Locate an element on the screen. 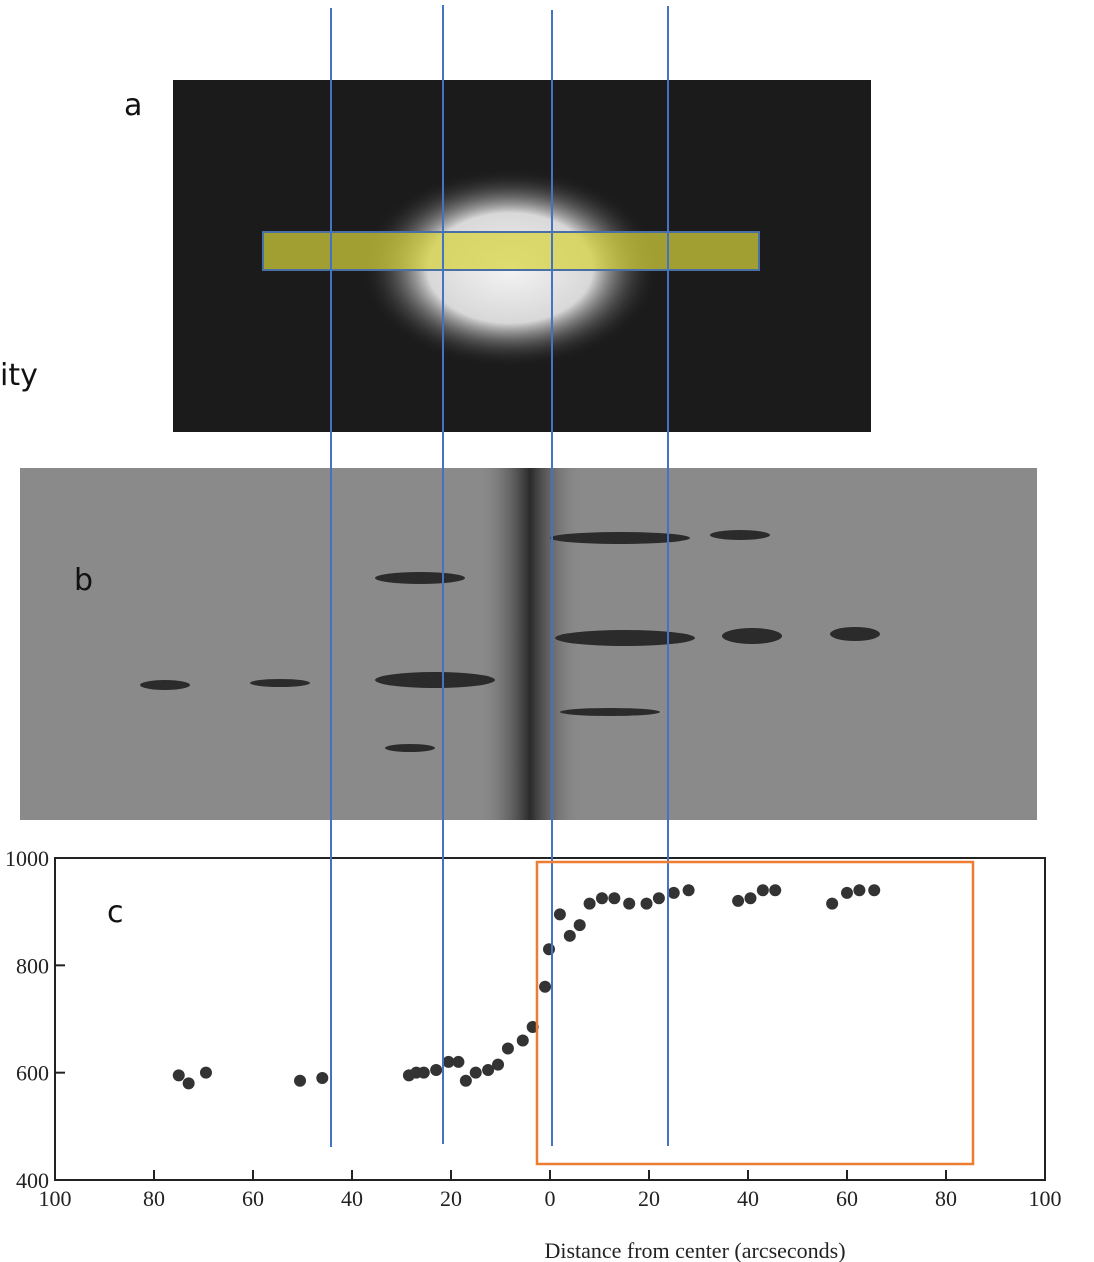 The width and height of the screenshot is (1094, 1262). y-tick-label: 800 is located at coordinates (32, 965).